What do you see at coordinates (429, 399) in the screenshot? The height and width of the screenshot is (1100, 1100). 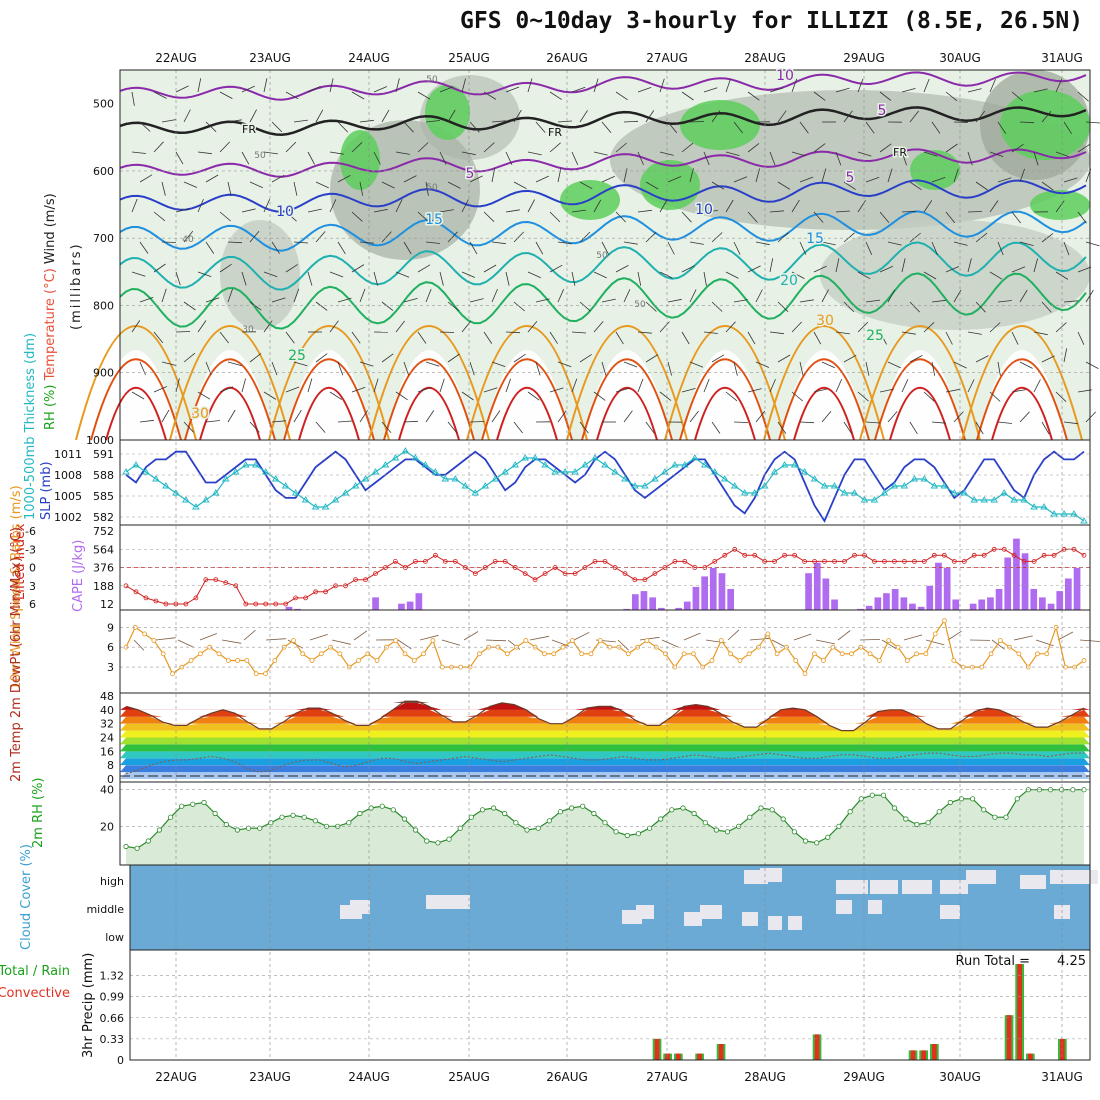 I see `temperature-isotherm-warm` at bounding box center [429, 399].